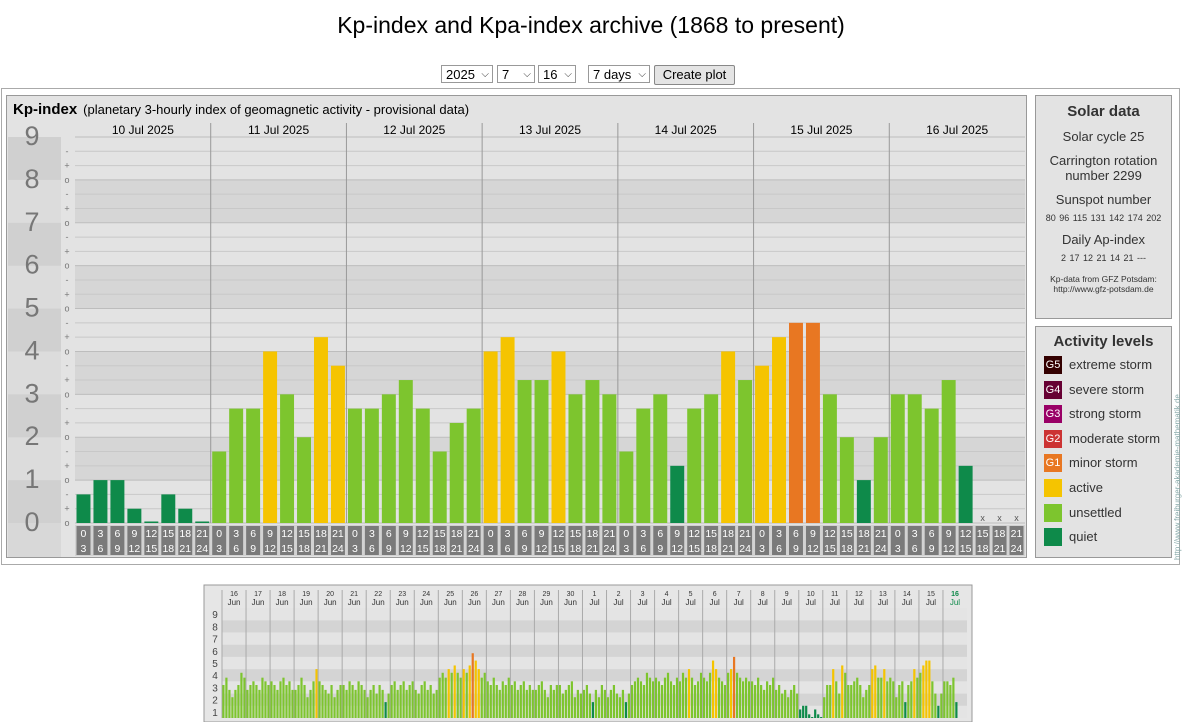 This screenshot has width=1182, height=722. I want to click on chevron-down-icon: ⌵, so click(642, 74).